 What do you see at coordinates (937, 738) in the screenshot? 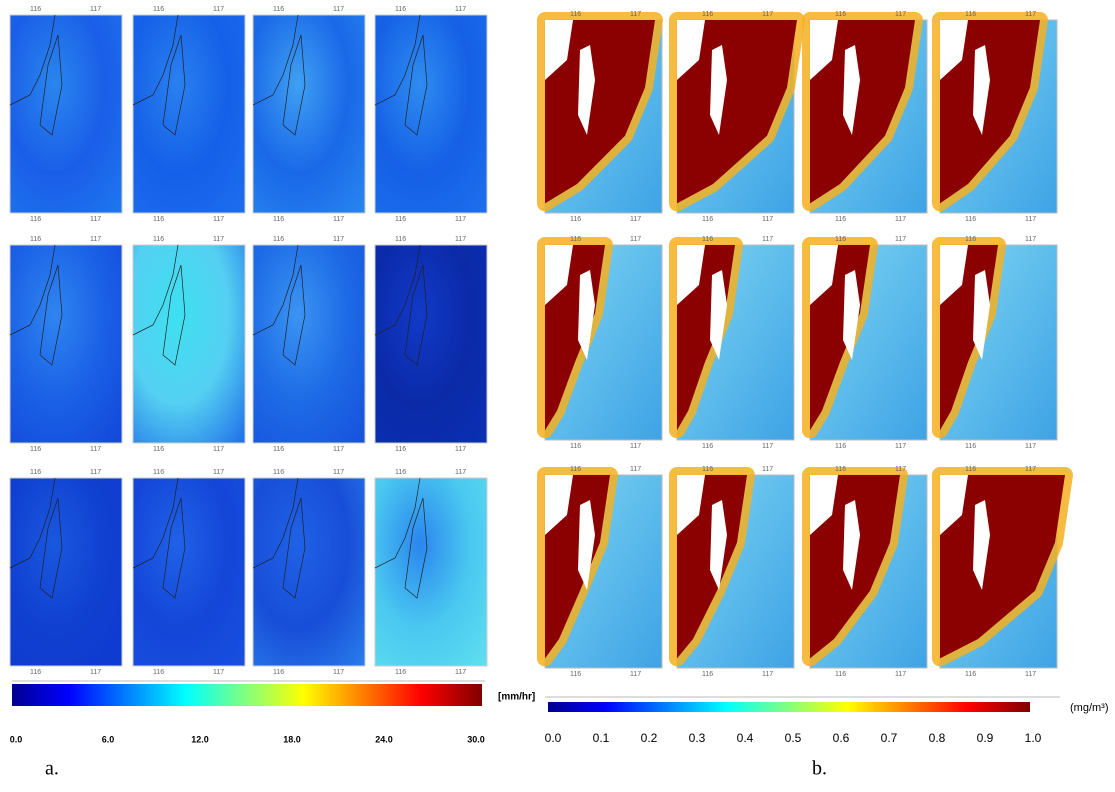
I see `colorbar-label: 0.8` at bounding box center [937, 738].